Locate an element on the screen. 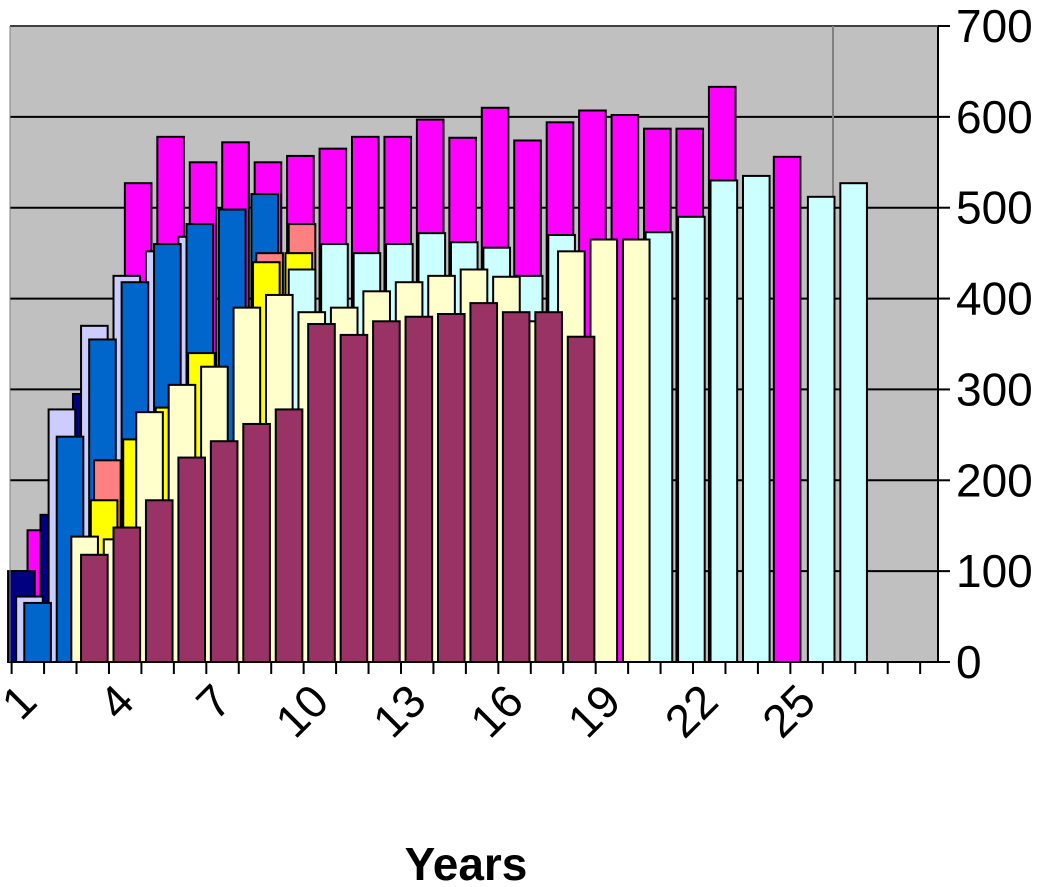 This screenshot has height=887, width=1043. bar-s9-c13 is located at coordinates (451, 488).